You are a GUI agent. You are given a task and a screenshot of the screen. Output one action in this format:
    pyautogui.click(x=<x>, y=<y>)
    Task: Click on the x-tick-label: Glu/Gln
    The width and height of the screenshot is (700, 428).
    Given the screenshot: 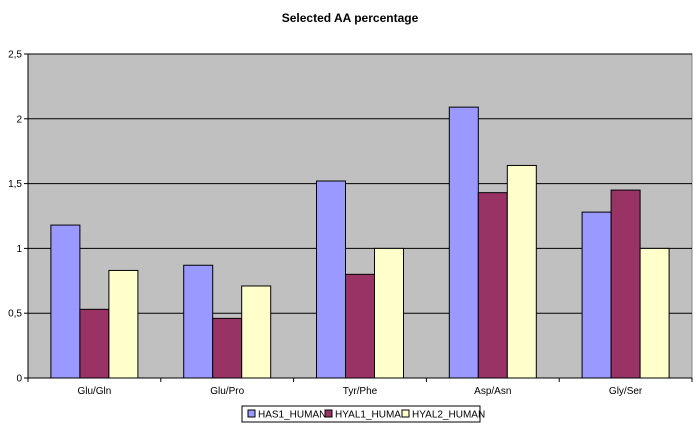 What is the action you would take?
    pyautogui.click(x=94, y=391)
    